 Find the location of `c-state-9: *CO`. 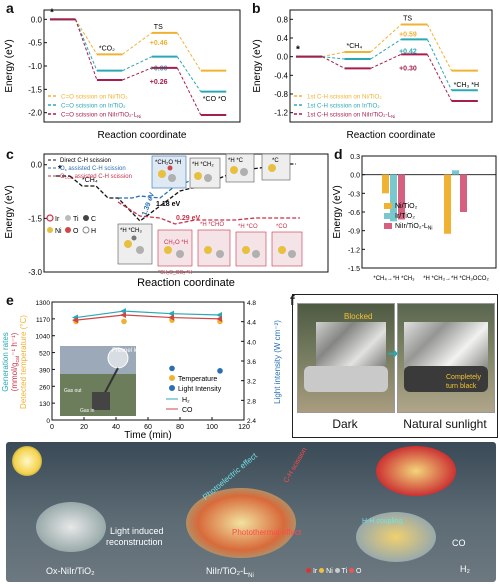

c-state-9: *CO is located at coordinates (282, 227).